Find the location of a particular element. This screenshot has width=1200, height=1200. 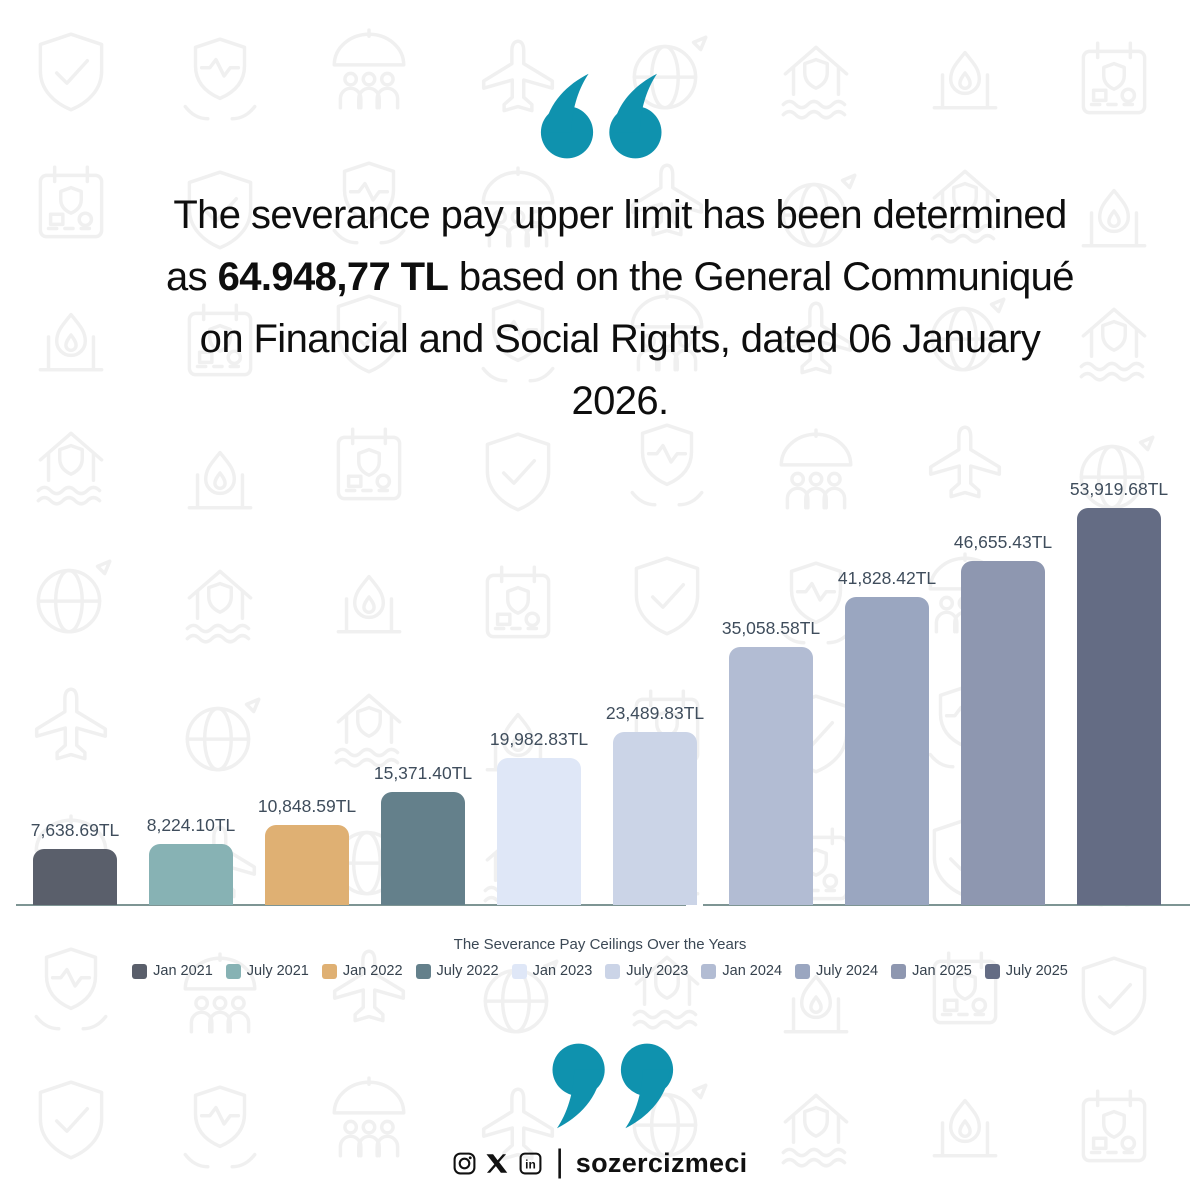

legend-item-july-2025: July 2025 is located at coordinates (1026, 971).